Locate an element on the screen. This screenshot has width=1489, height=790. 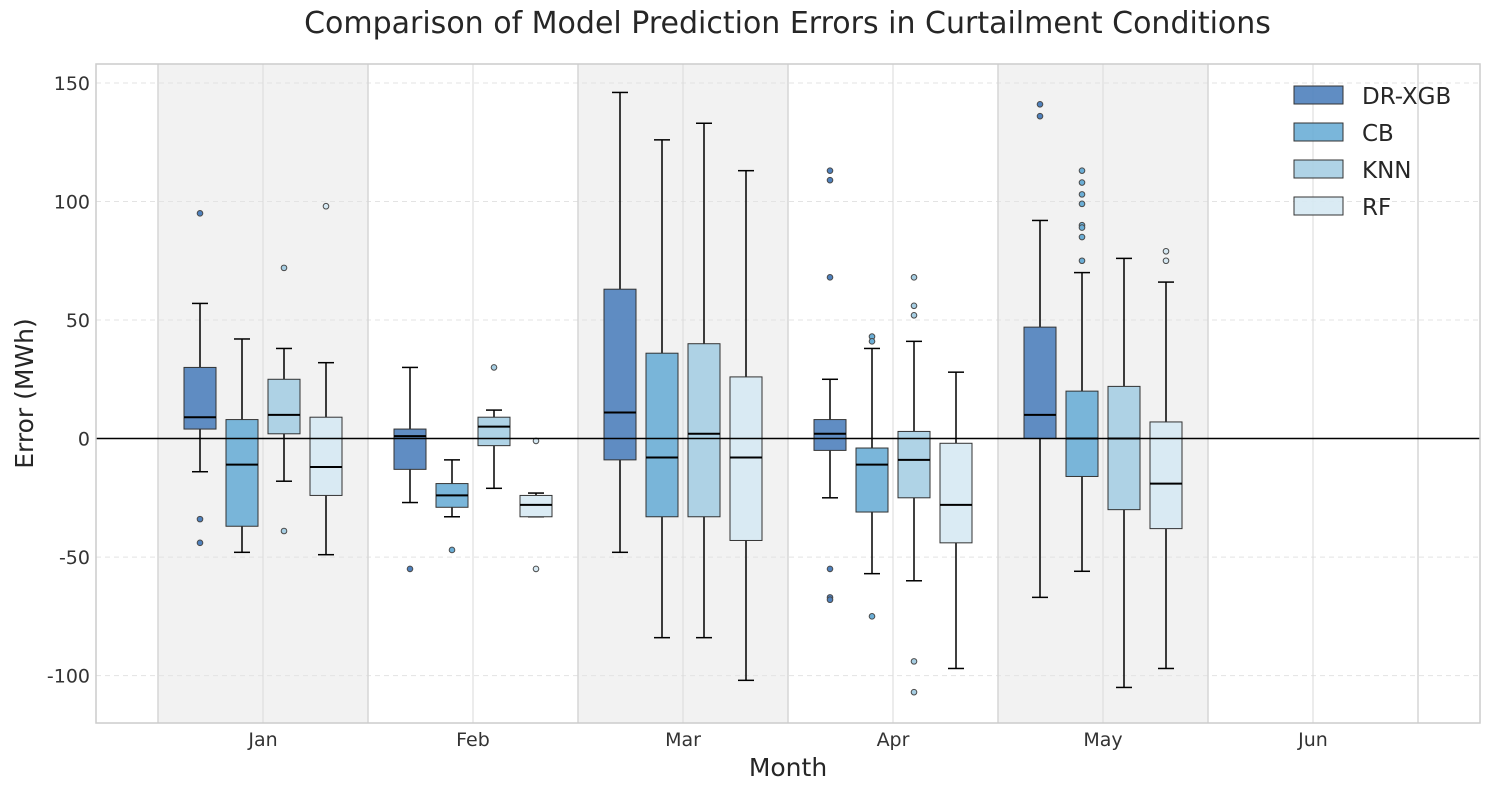
y-tick-label: -100 is located at coordinates (68, 677).